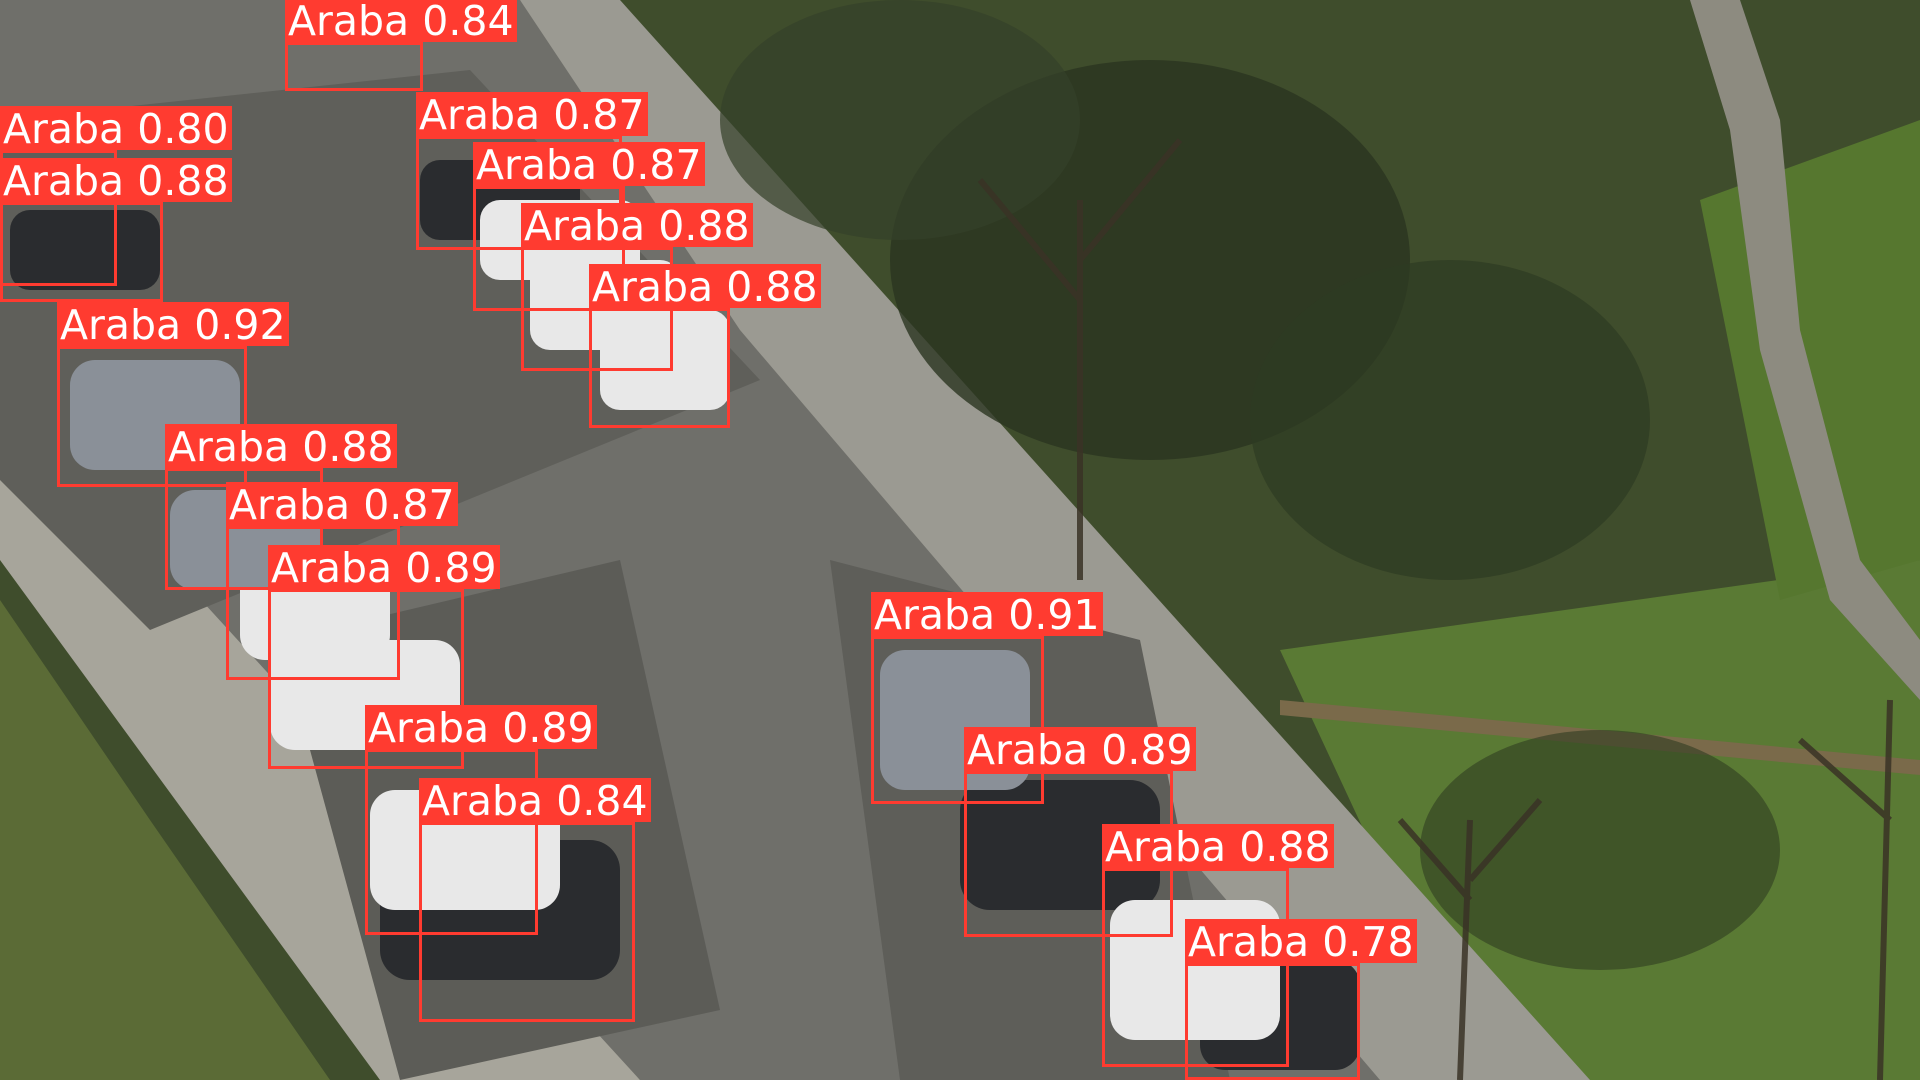 Image resolution: width=1920 pixels, height=1080 pixels. Describe the element at coordinates (1368, 942) in the screenshot. I see `confidence-score: 0.78` at that location.